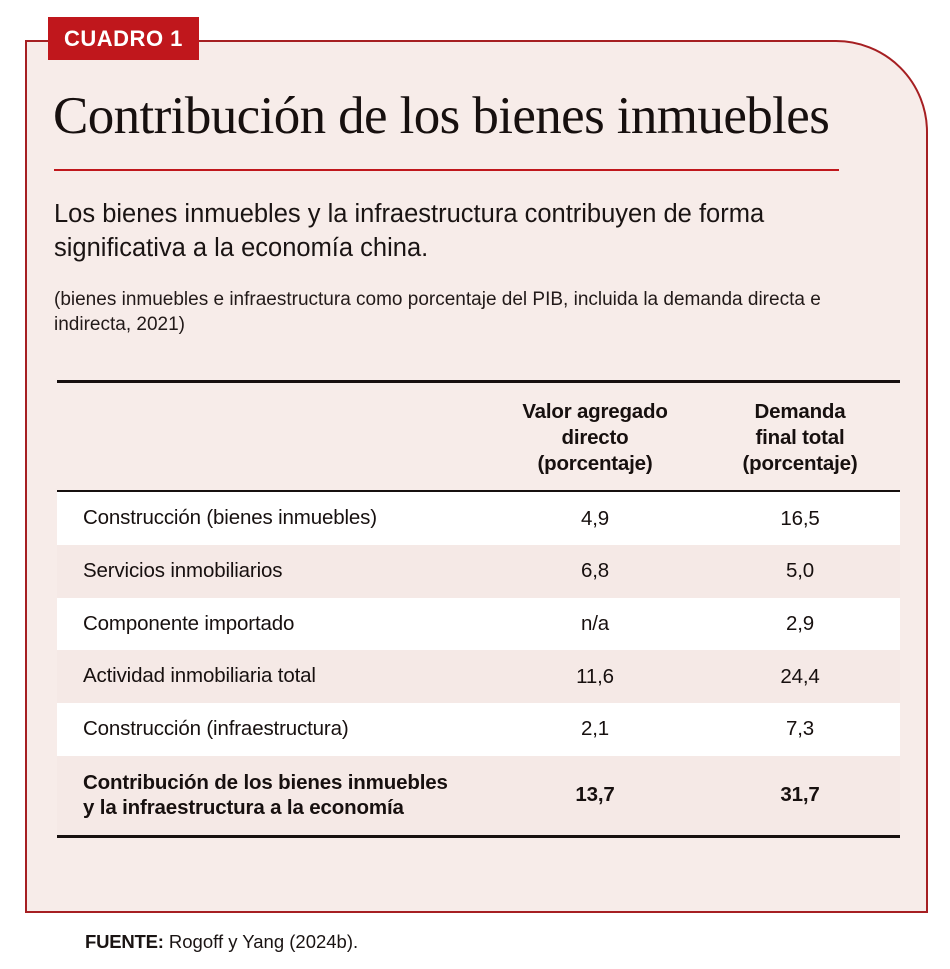 This screenshot has width=950, height=969. What do you see at coordinates (273, 677) in the screenshot?
I see `row-label: Actividad inmobiliaria total` at bounding box center [273, 677].